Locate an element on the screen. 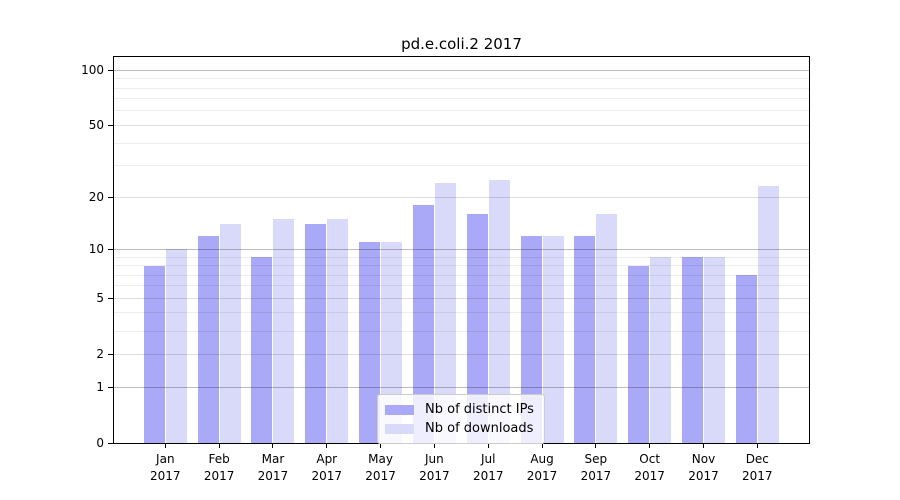 This screenshot has height=500, width=900. x-tick-label-jul: Jul 2017 is located at coordinates (488, 467).